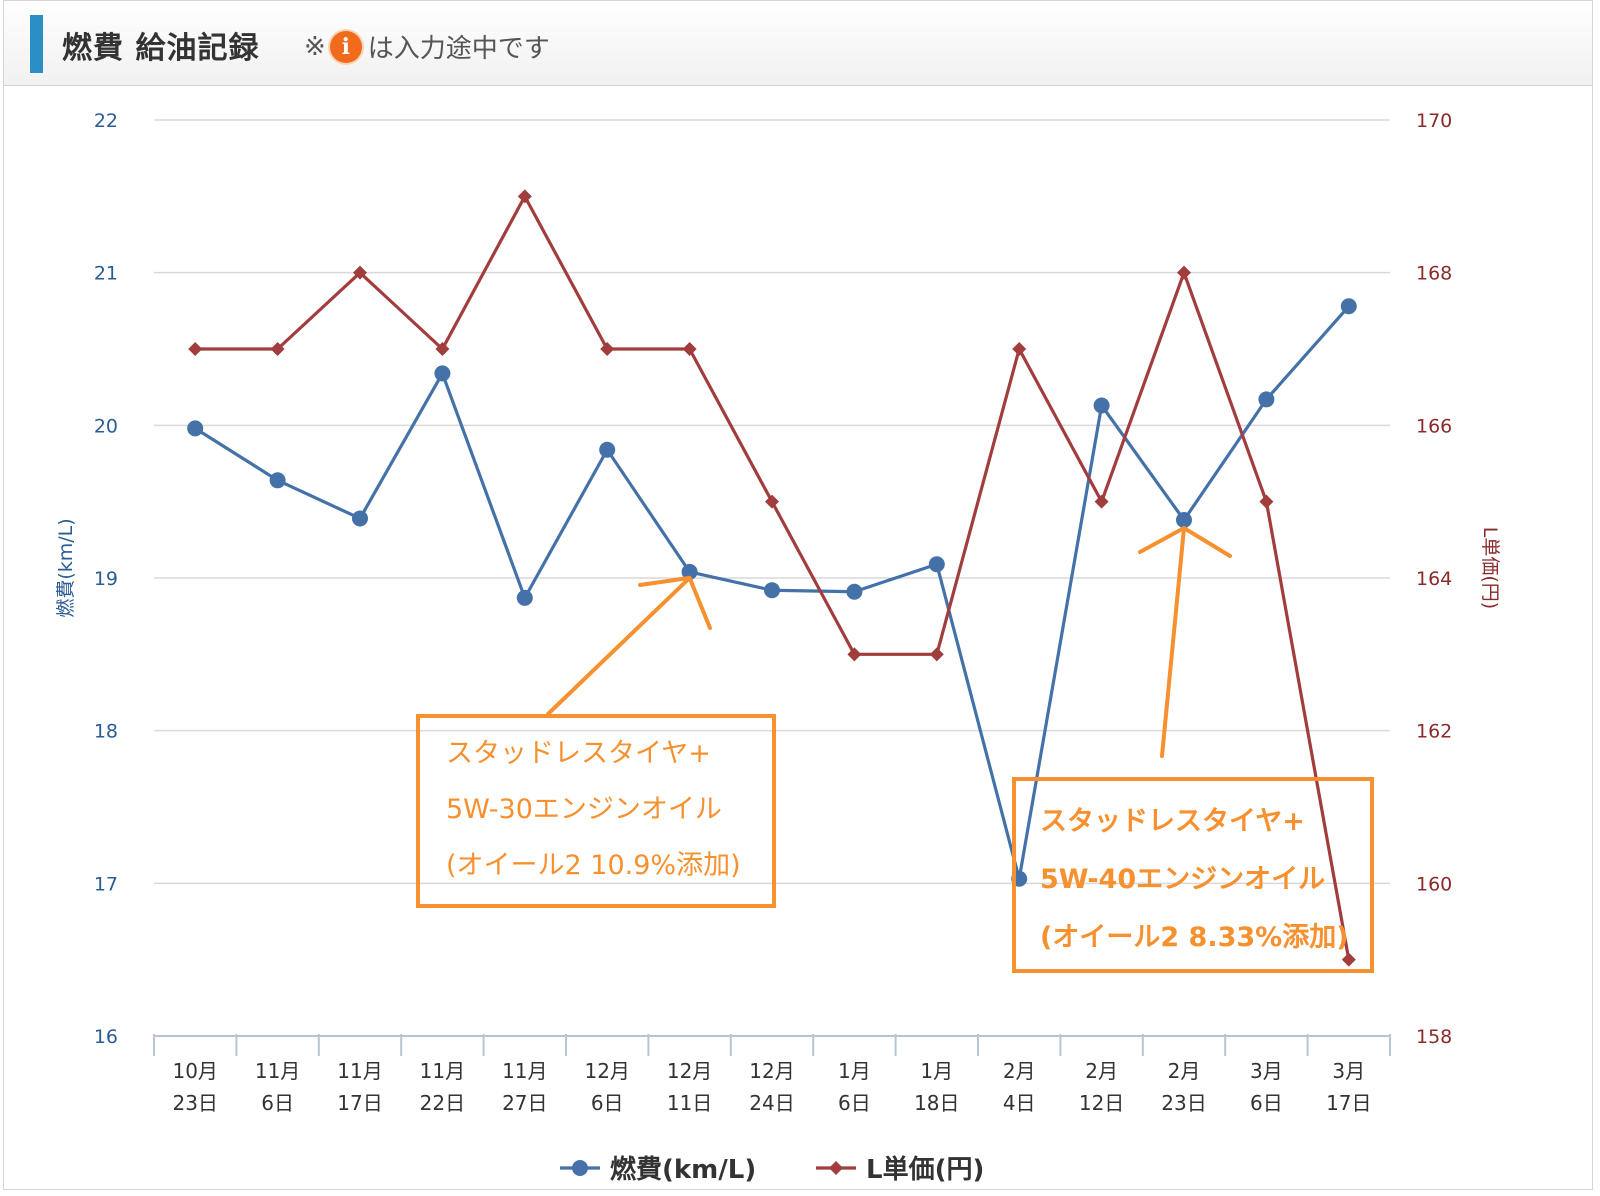 The width and height of the screenshot is (1600, 1196). What do you see at coordinates (315, 46) in the screenshot?
I see `note-prefix: ※` at bounding box center [315, 46].